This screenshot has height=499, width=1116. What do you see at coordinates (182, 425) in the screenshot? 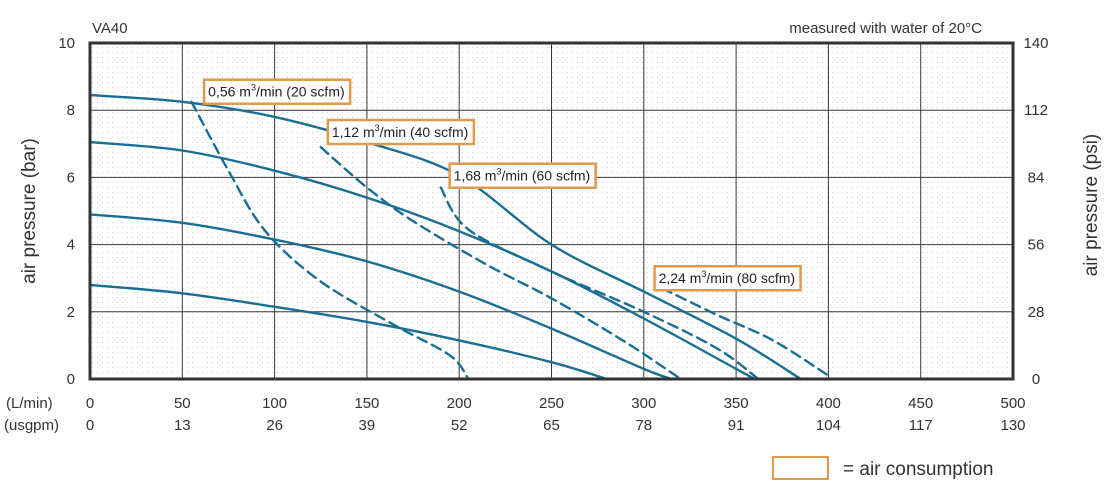
I see `x-tick-label-usgpm: 13` at bounding box center [182, 425].